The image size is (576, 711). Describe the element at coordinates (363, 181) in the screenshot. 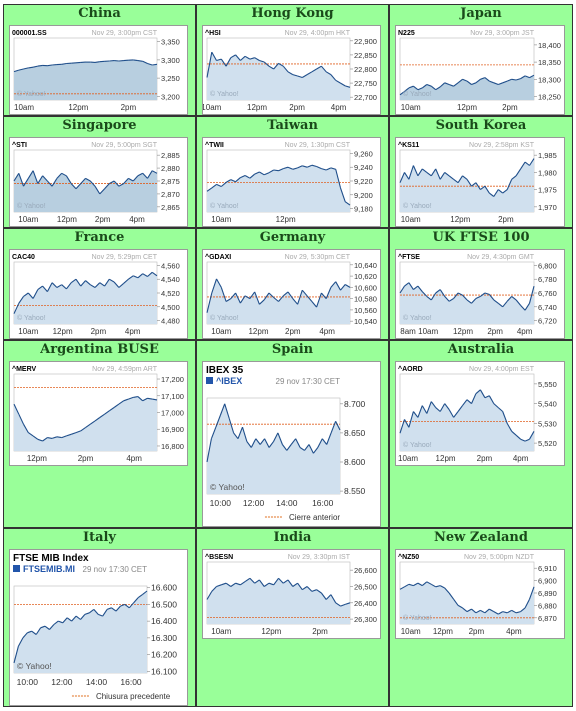

I see `y-tick-label: 9,220` at that location.